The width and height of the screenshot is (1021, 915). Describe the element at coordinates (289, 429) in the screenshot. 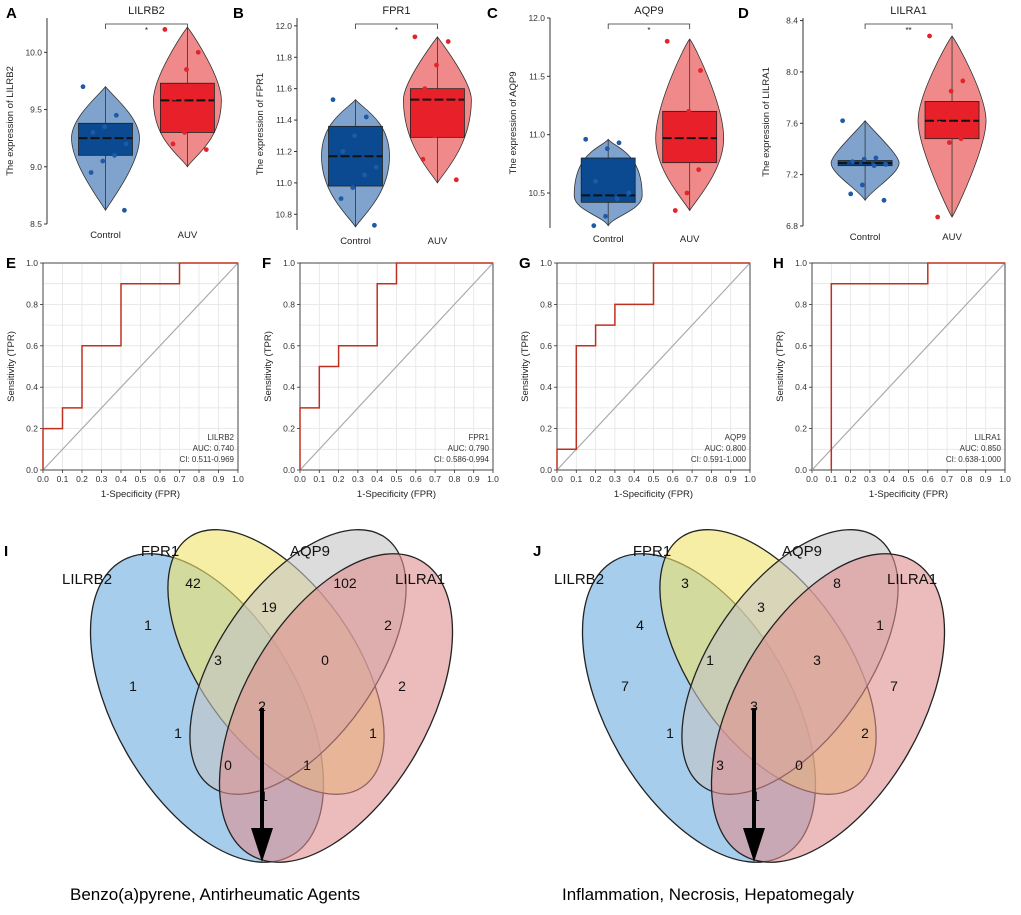

I see `y-tick-label: 0.2` at that location.